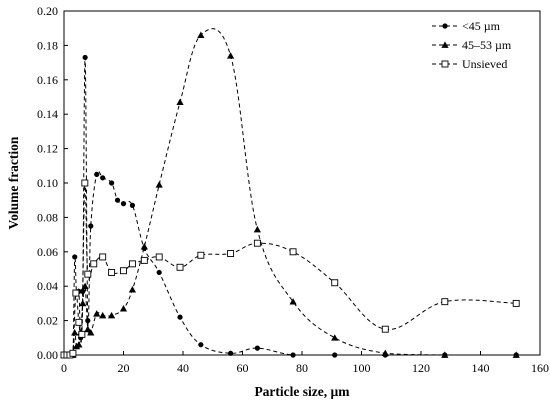  Describe the element at coordinates (47, 286) in the screenshot. I see `y-tick-label: 0.04` at that location.